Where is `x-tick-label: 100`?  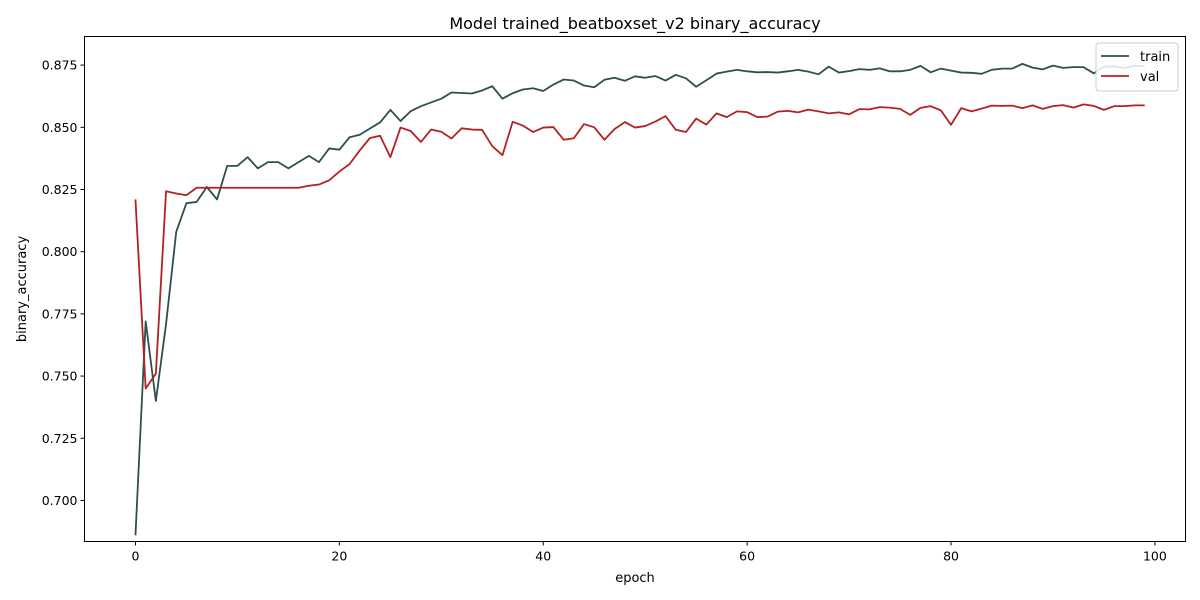 x-tick-label: 100 is located at coordinates (1155, 556).